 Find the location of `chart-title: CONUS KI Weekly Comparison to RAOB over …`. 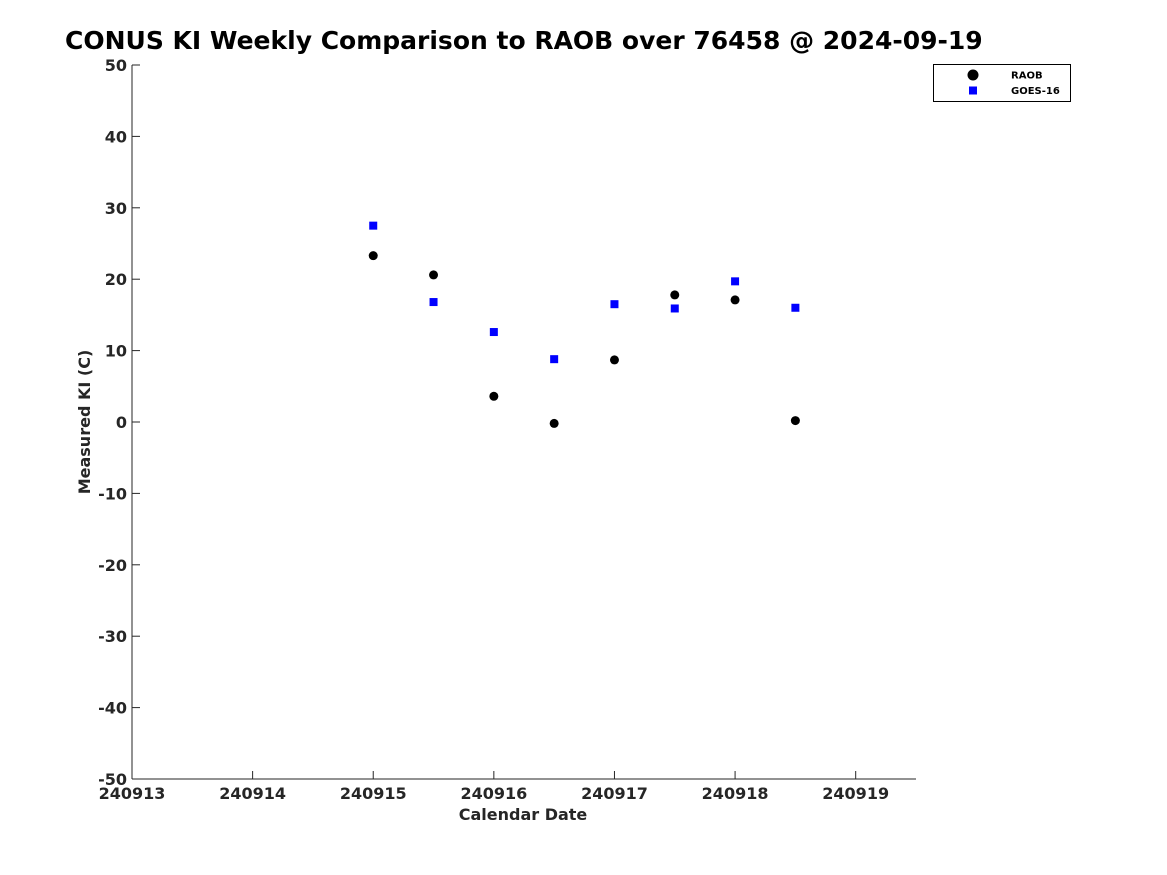

chart-title: CONUS KI Weekly Comparison to RAOB over … is located at coordinates (524, 40).